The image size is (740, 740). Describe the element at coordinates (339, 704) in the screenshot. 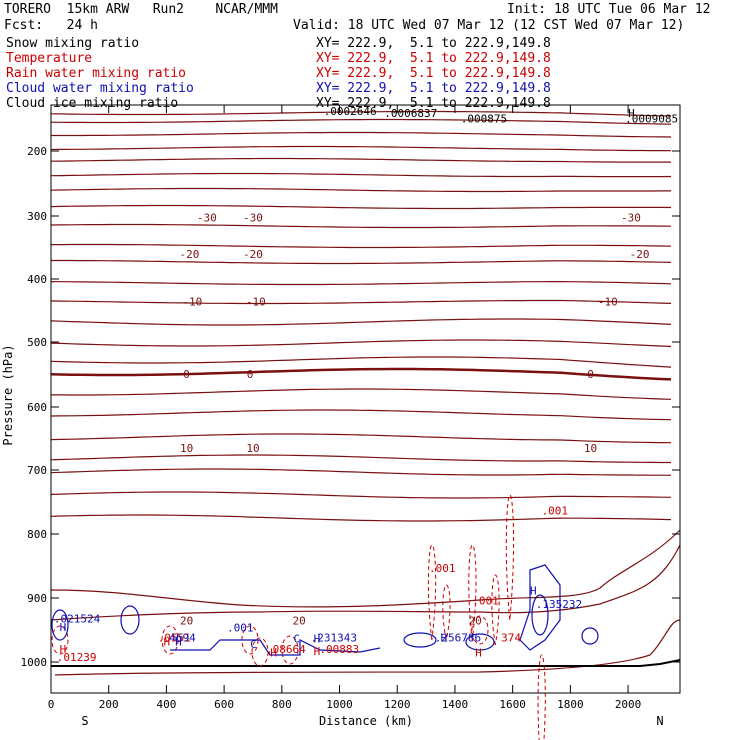

I see `x-tick-label: 1000` at that location.